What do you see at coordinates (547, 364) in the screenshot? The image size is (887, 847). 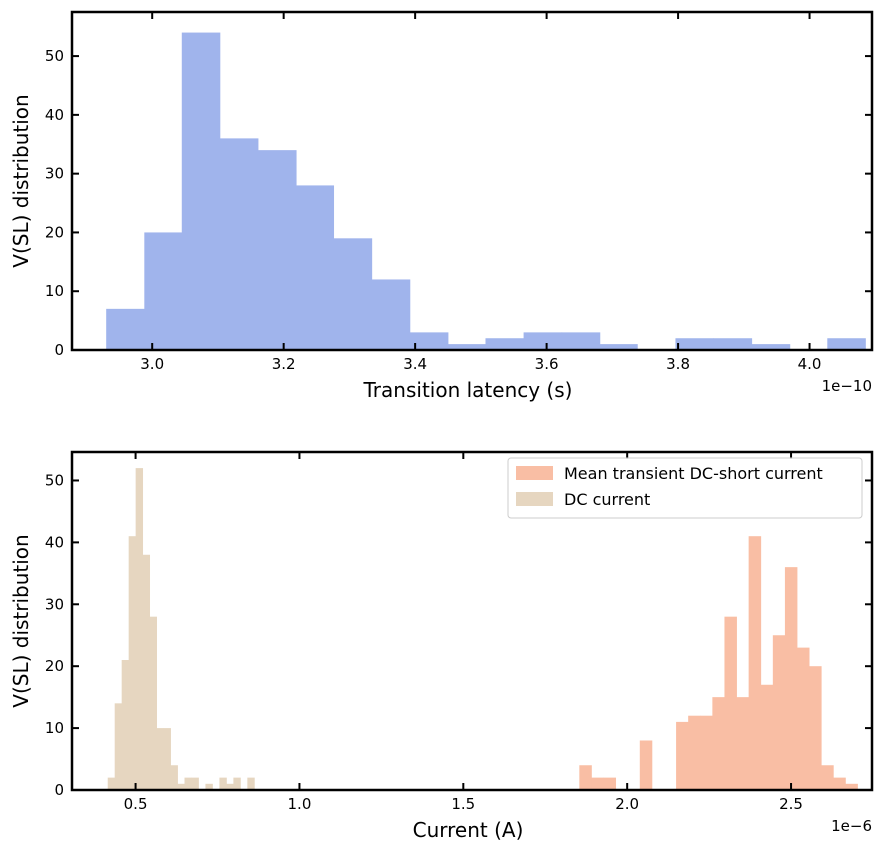 I see `x-tick-label: 3.6` at bounding box center [547, 364].